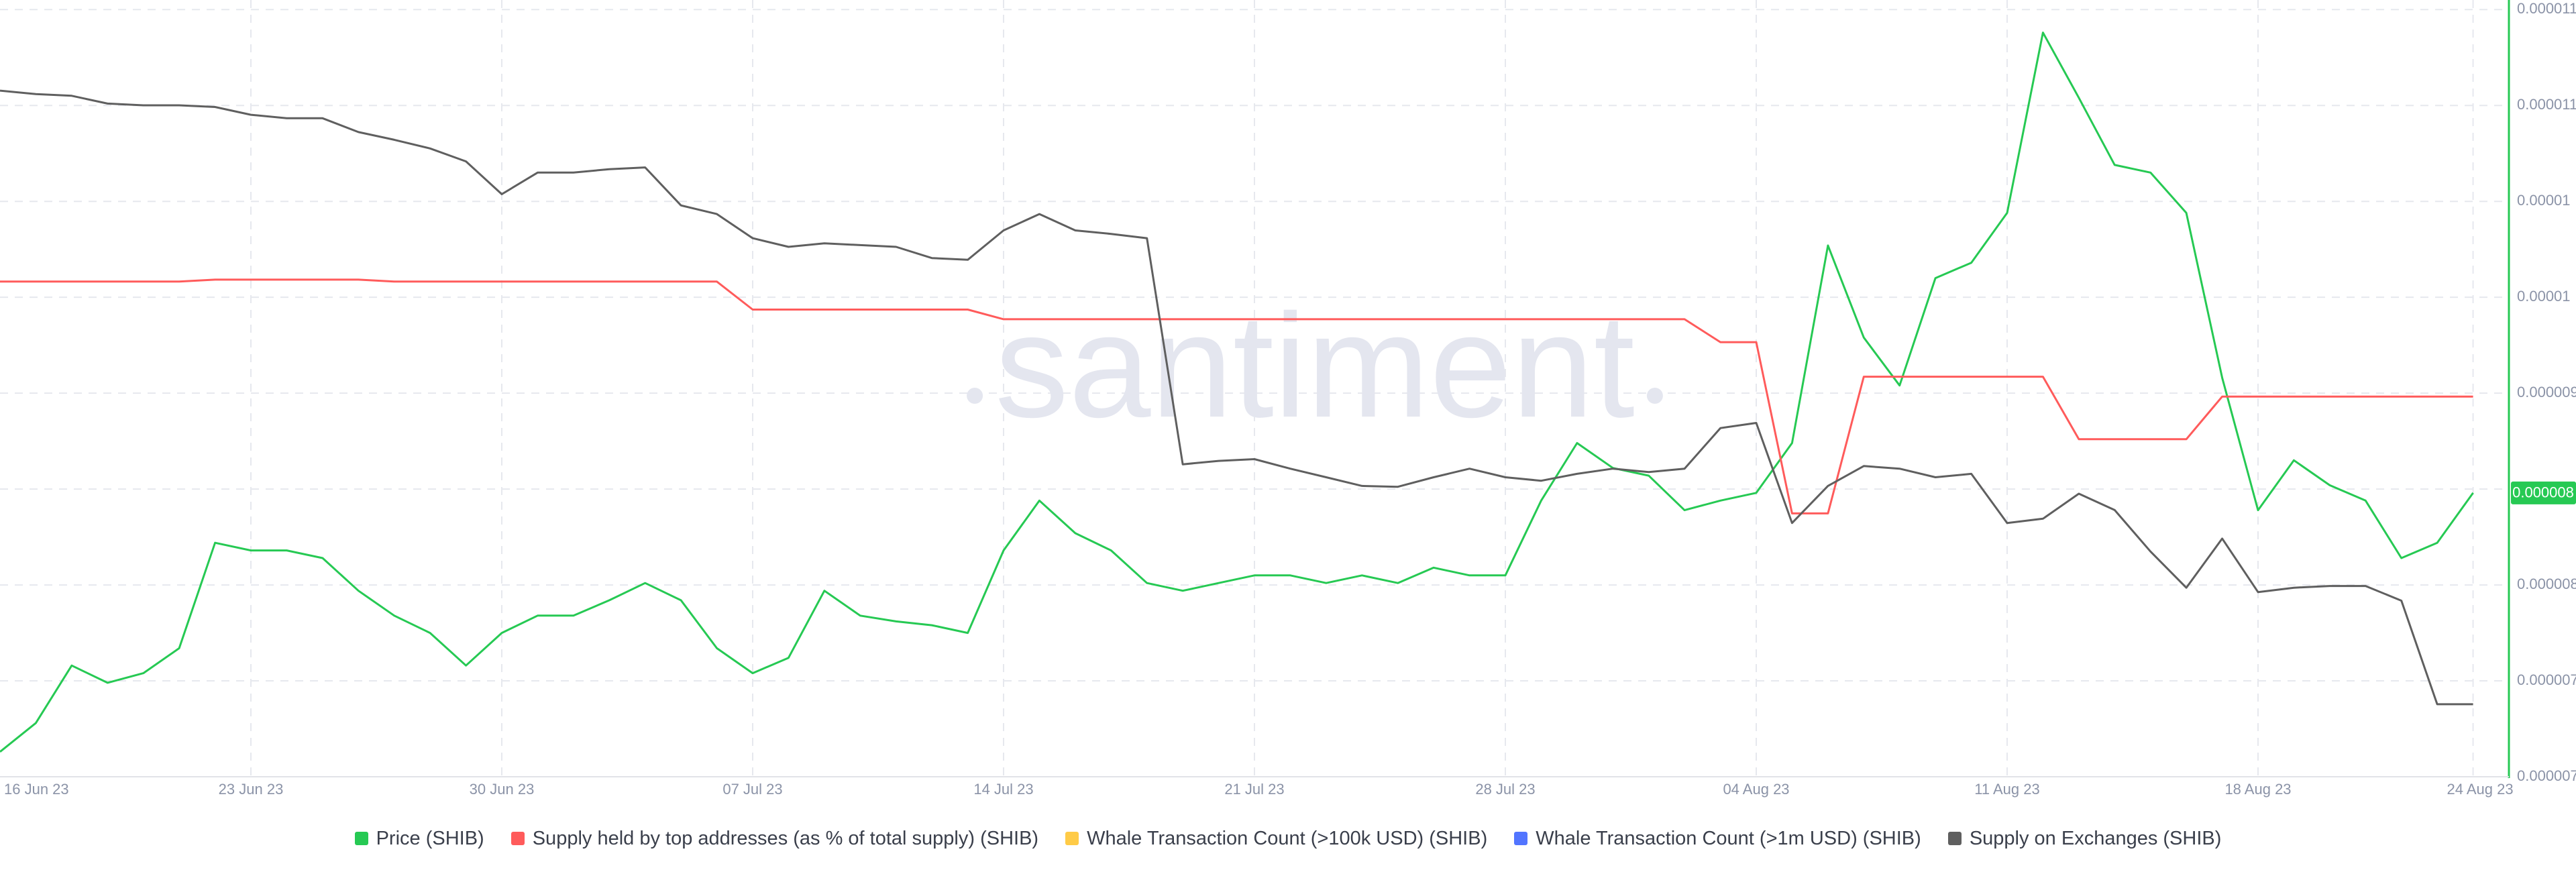 This screenshot has height=872, width=2576. I want to click on price-tag, so click(2543, 493).